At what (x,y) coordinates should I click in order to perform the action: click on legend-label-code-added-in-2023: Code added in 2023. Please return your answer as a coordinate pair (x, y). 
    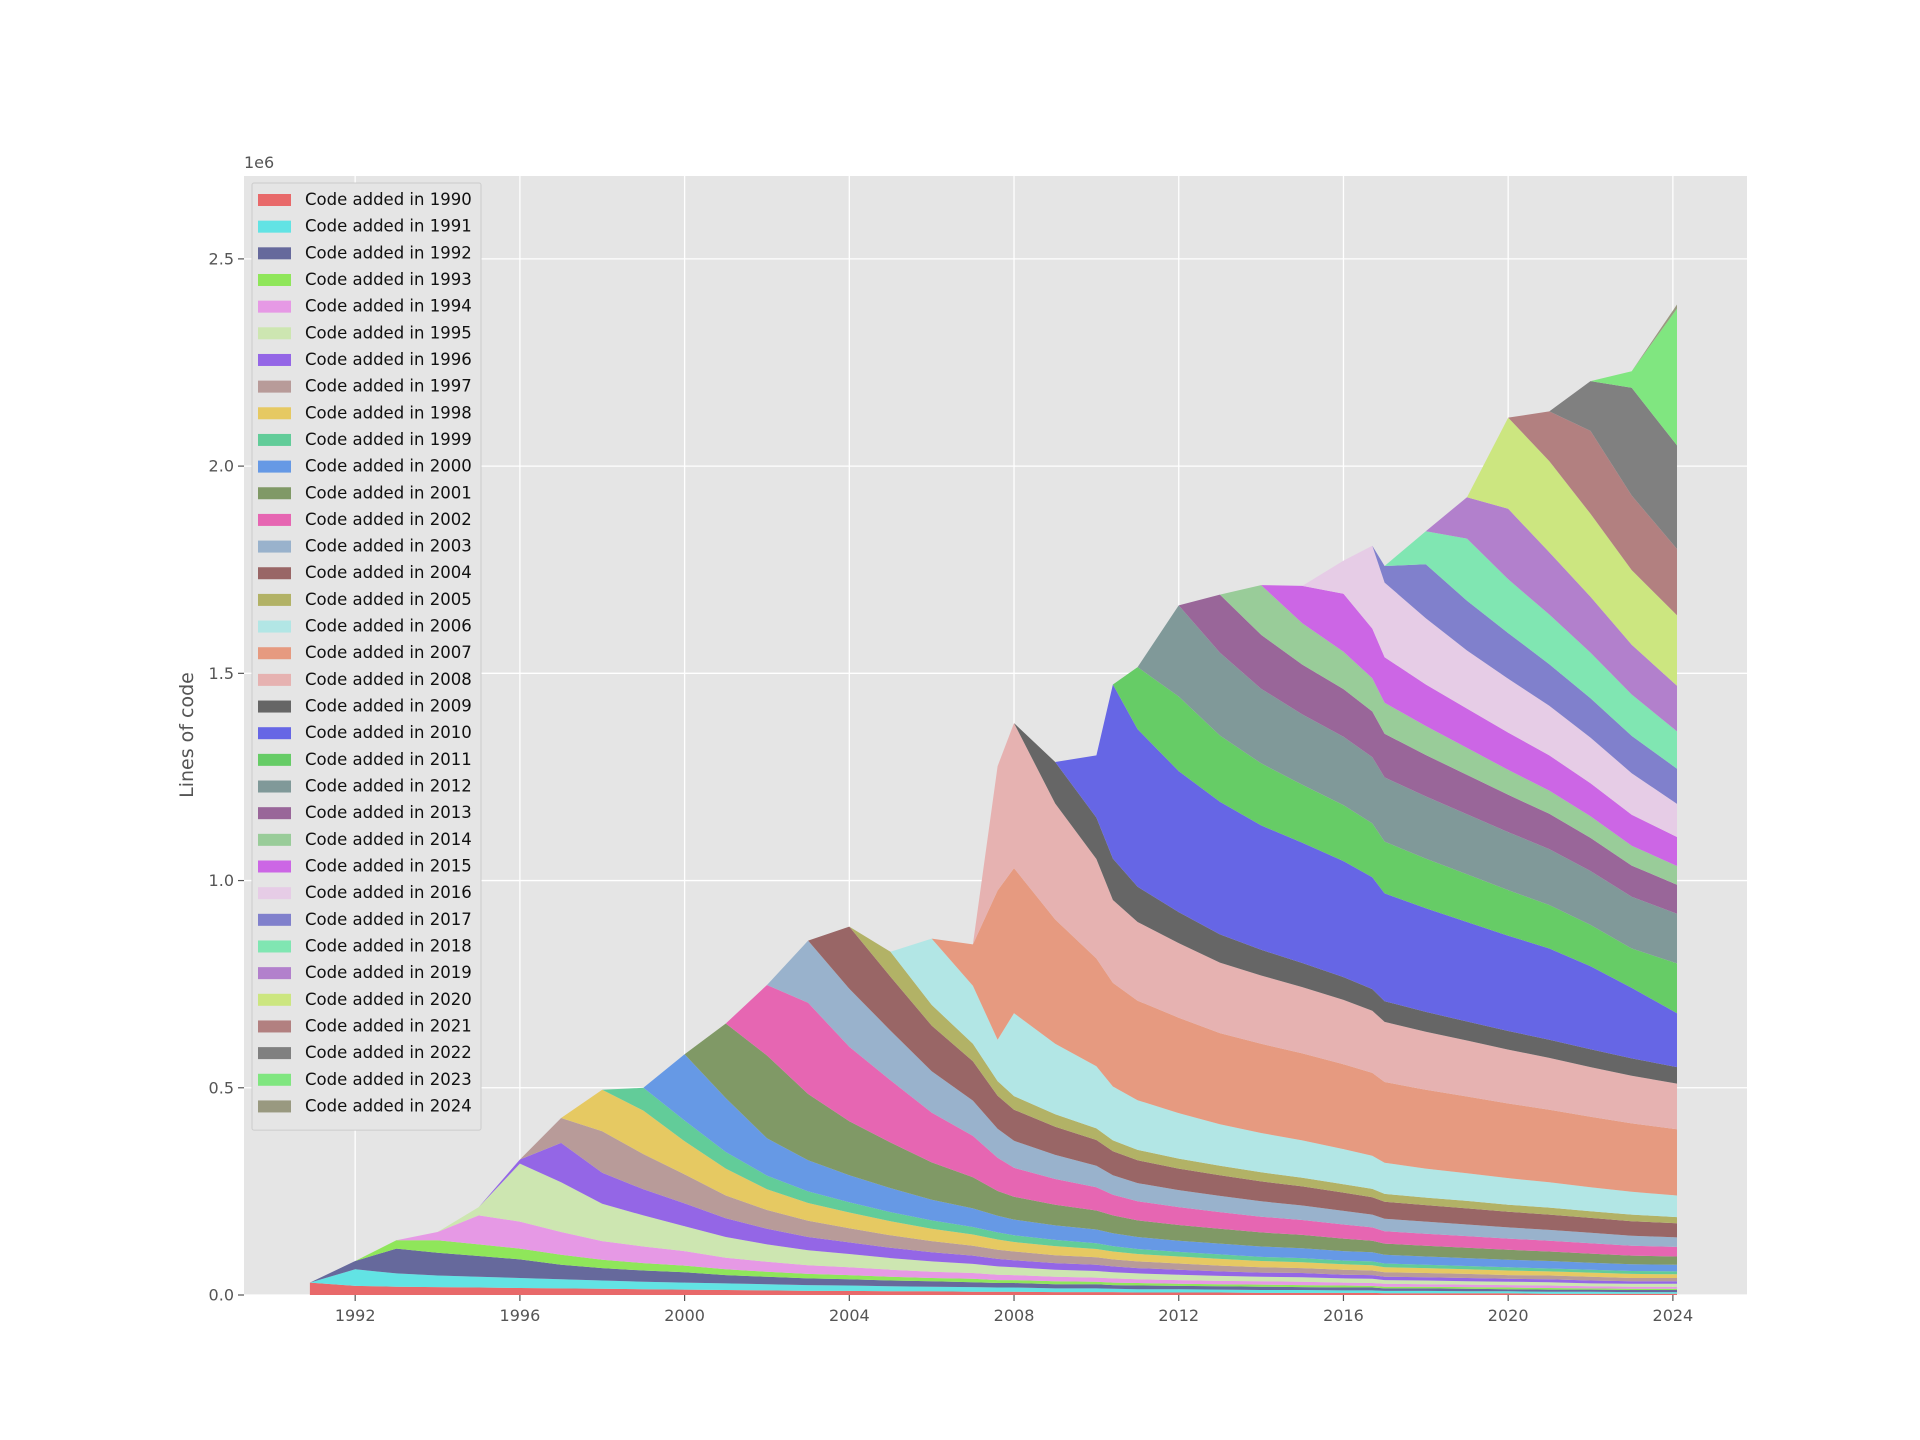
    Looking at the image, I should click on (388, 1079).